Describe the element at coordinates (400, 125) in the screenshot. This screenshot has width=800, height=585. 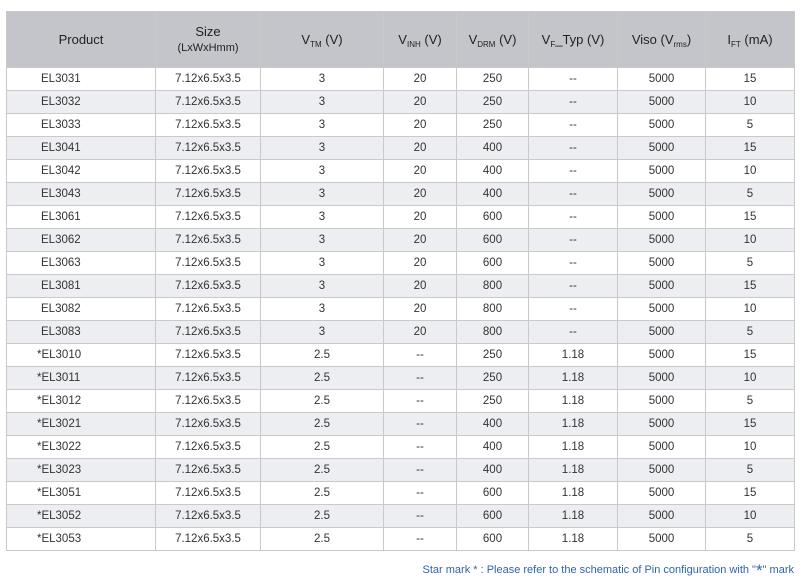
I see `table-row: EL3033 7.12x6.5x3.5 3 20 250 -- 5000 5` at that location.